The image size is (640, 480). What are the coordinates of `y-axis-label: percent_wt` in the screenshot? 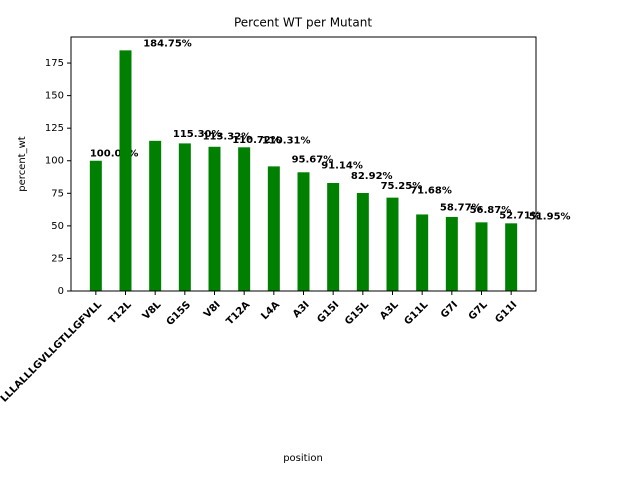 It's located at (22, 163).